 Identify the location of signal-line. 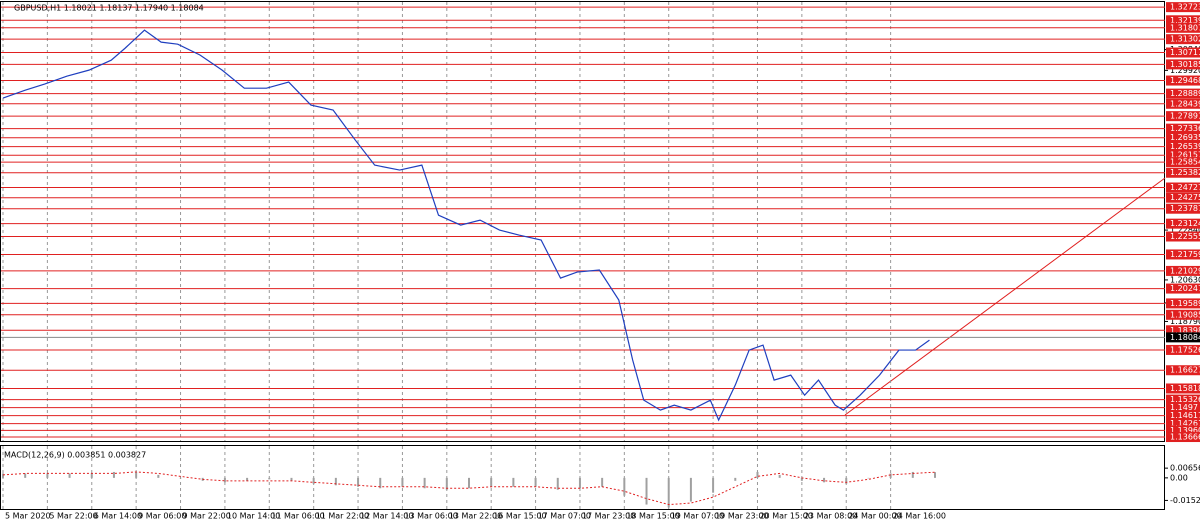
(469, 488).